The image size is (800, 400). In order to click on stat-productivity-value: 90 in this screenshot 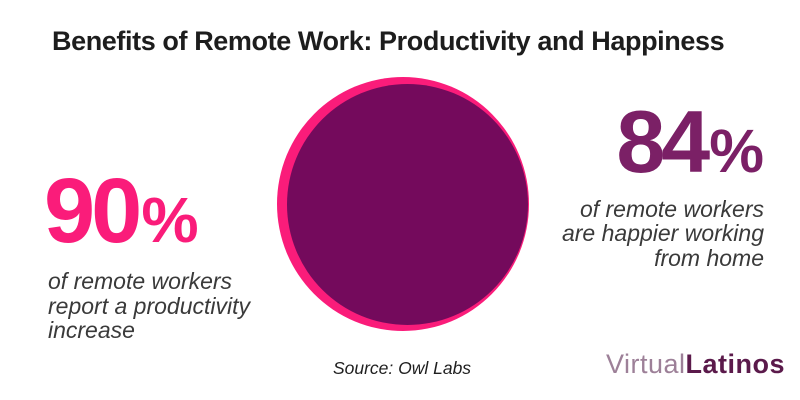, I will do `click(93, 211)`.